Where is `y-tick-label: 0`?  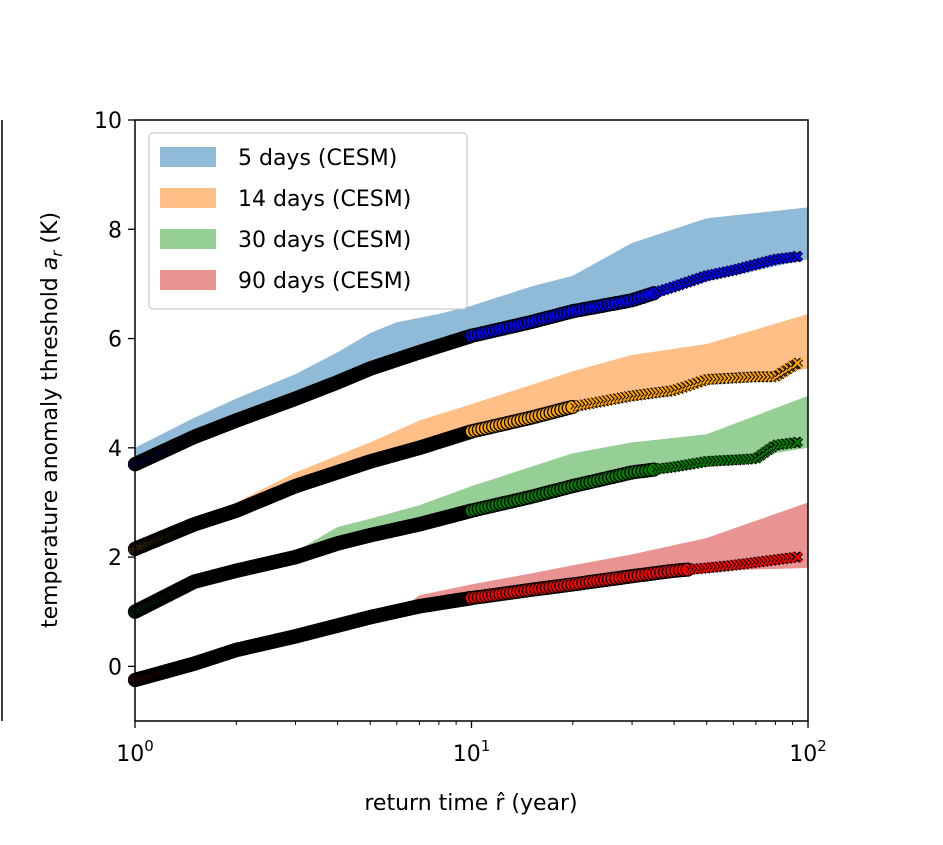
y-tick-label: 0 is located at coordinates (115, 667).